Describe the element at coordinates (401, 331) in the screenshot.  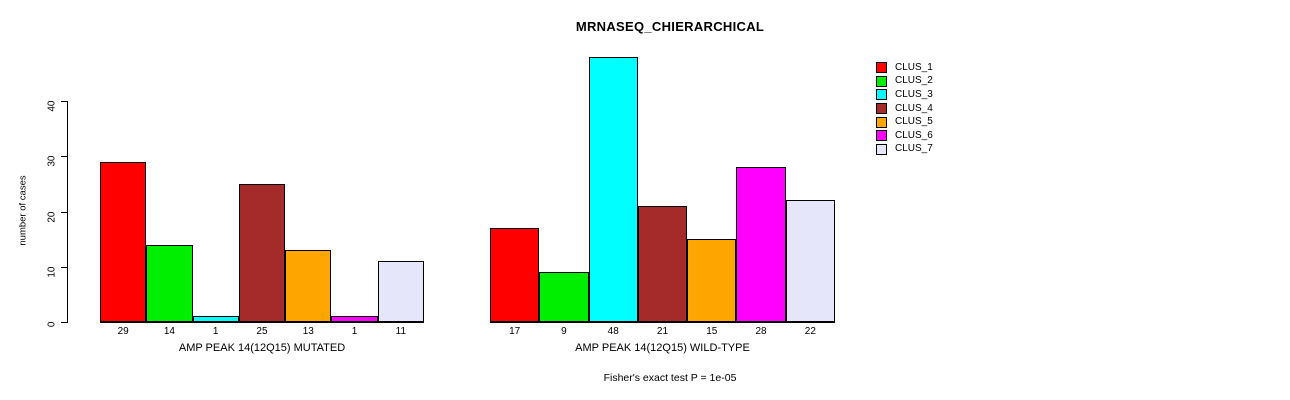
I see `bar-value-label: 11` at that location.